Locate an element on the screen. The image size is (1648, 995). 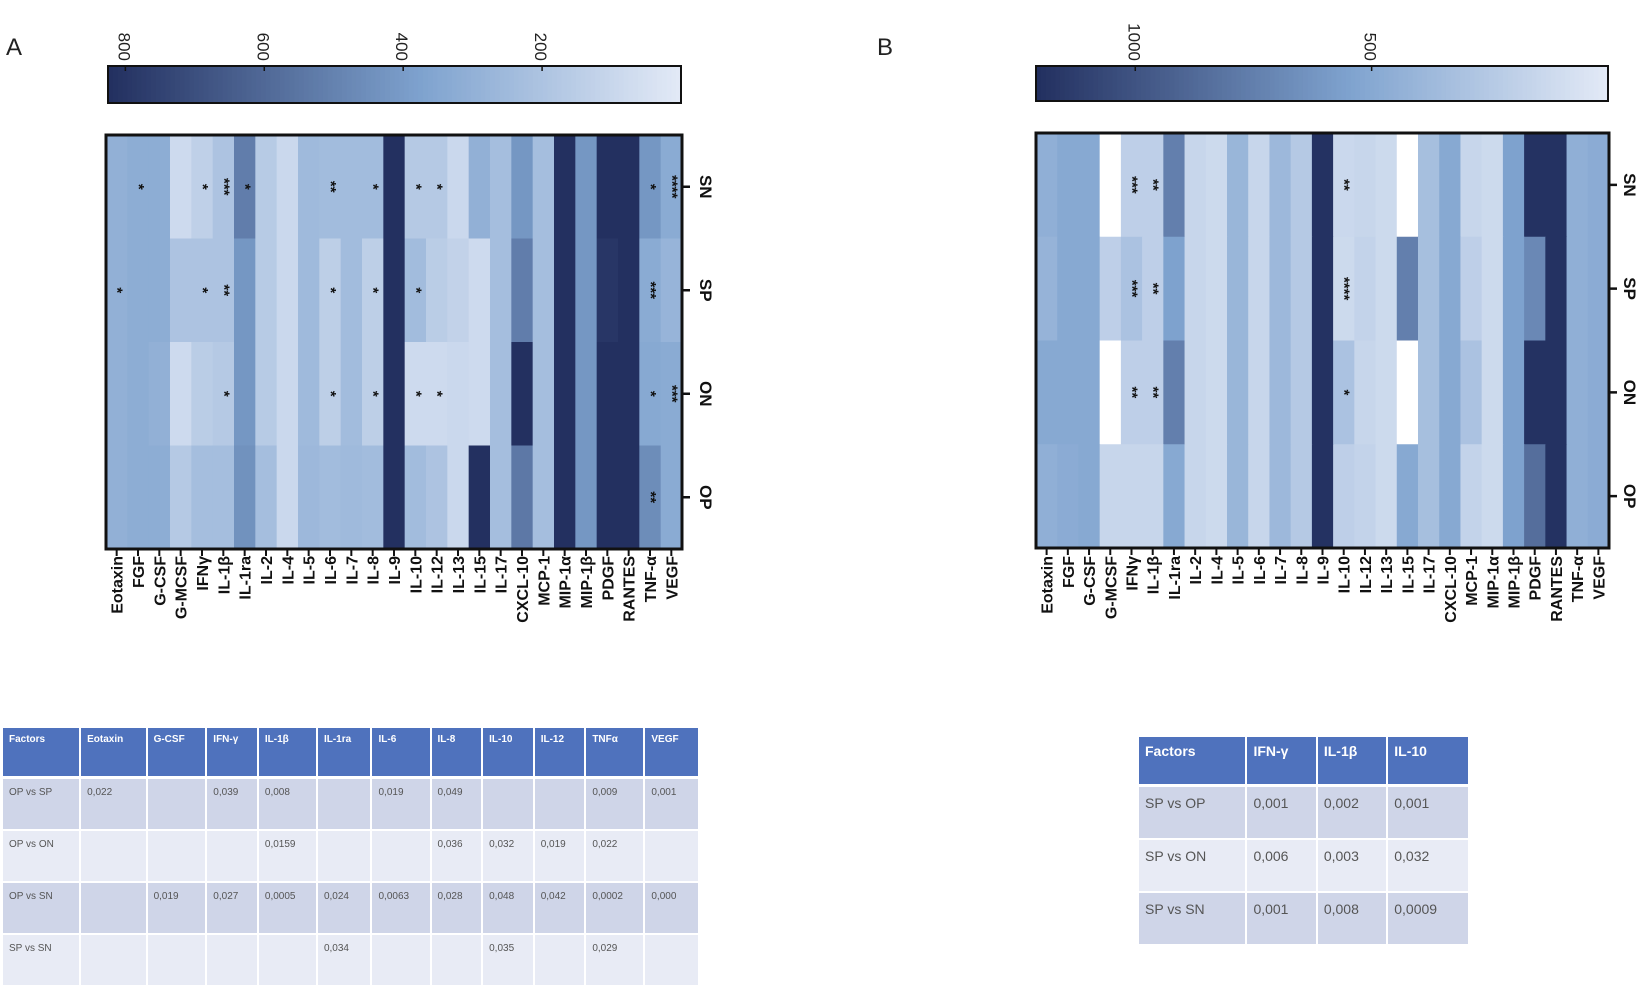
column-label: IL-17 is located at coordinates (502, 574).